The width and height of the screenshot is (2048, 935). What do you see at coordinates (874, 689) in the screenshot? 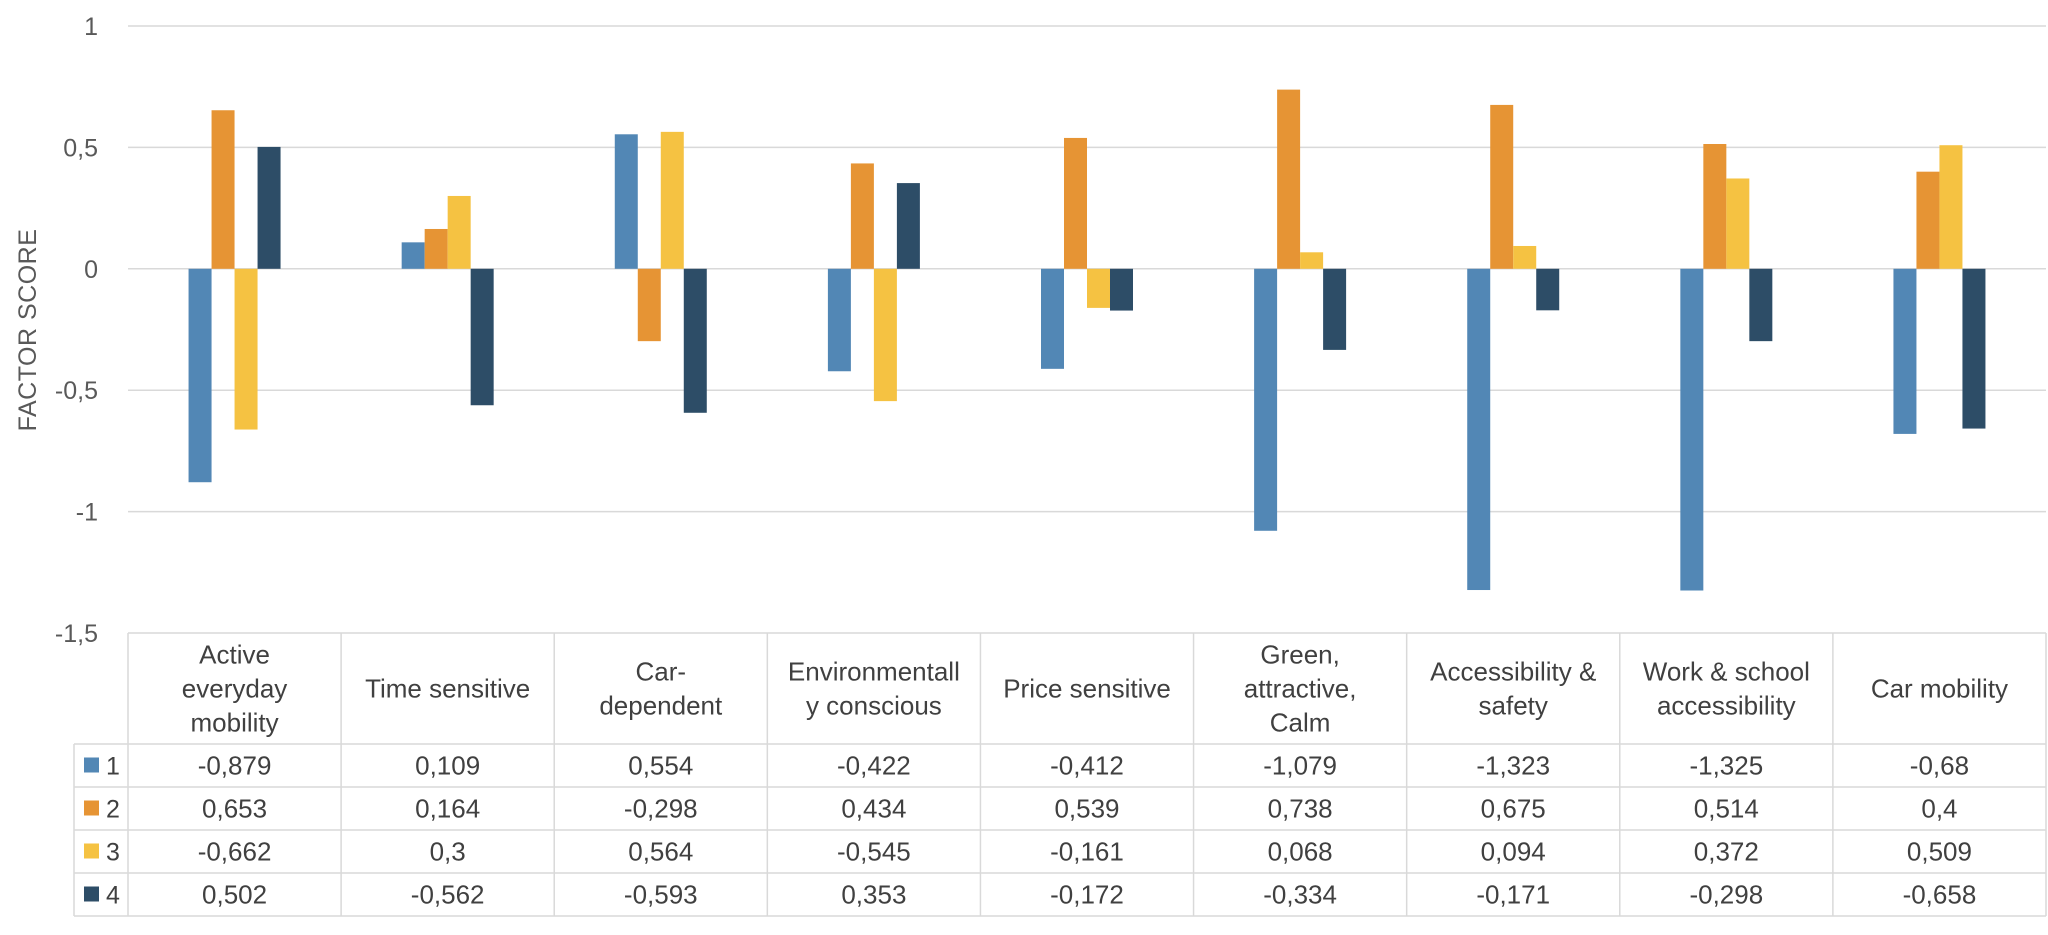
I see `category-label: Environmentall y conscious` at bounding box center [874, 689].